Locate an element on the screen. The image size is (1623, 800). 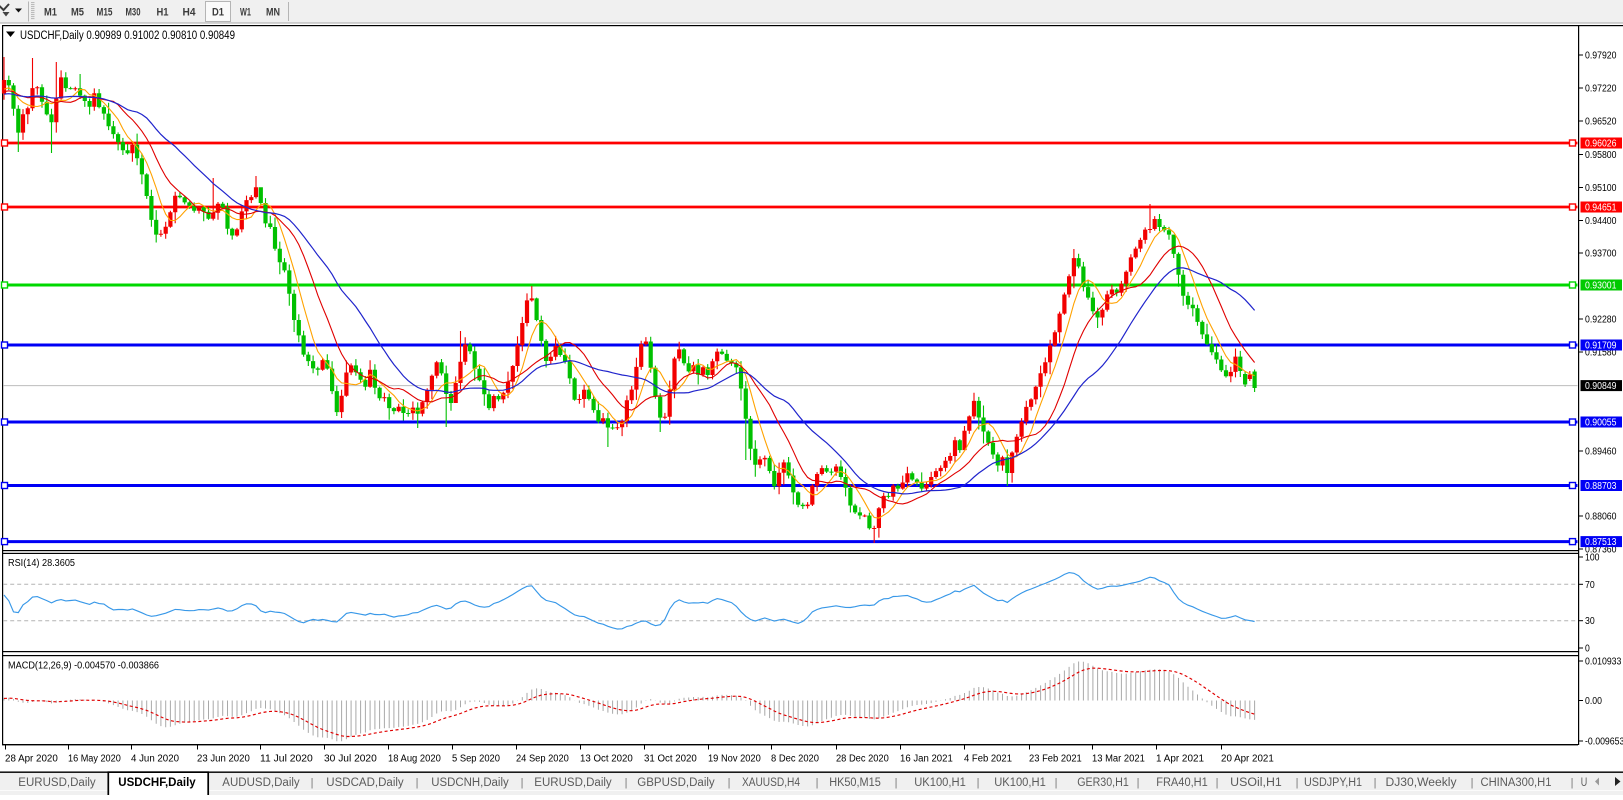
svg-text: 28 Apr 2020 is located at coordinates (31, 759).